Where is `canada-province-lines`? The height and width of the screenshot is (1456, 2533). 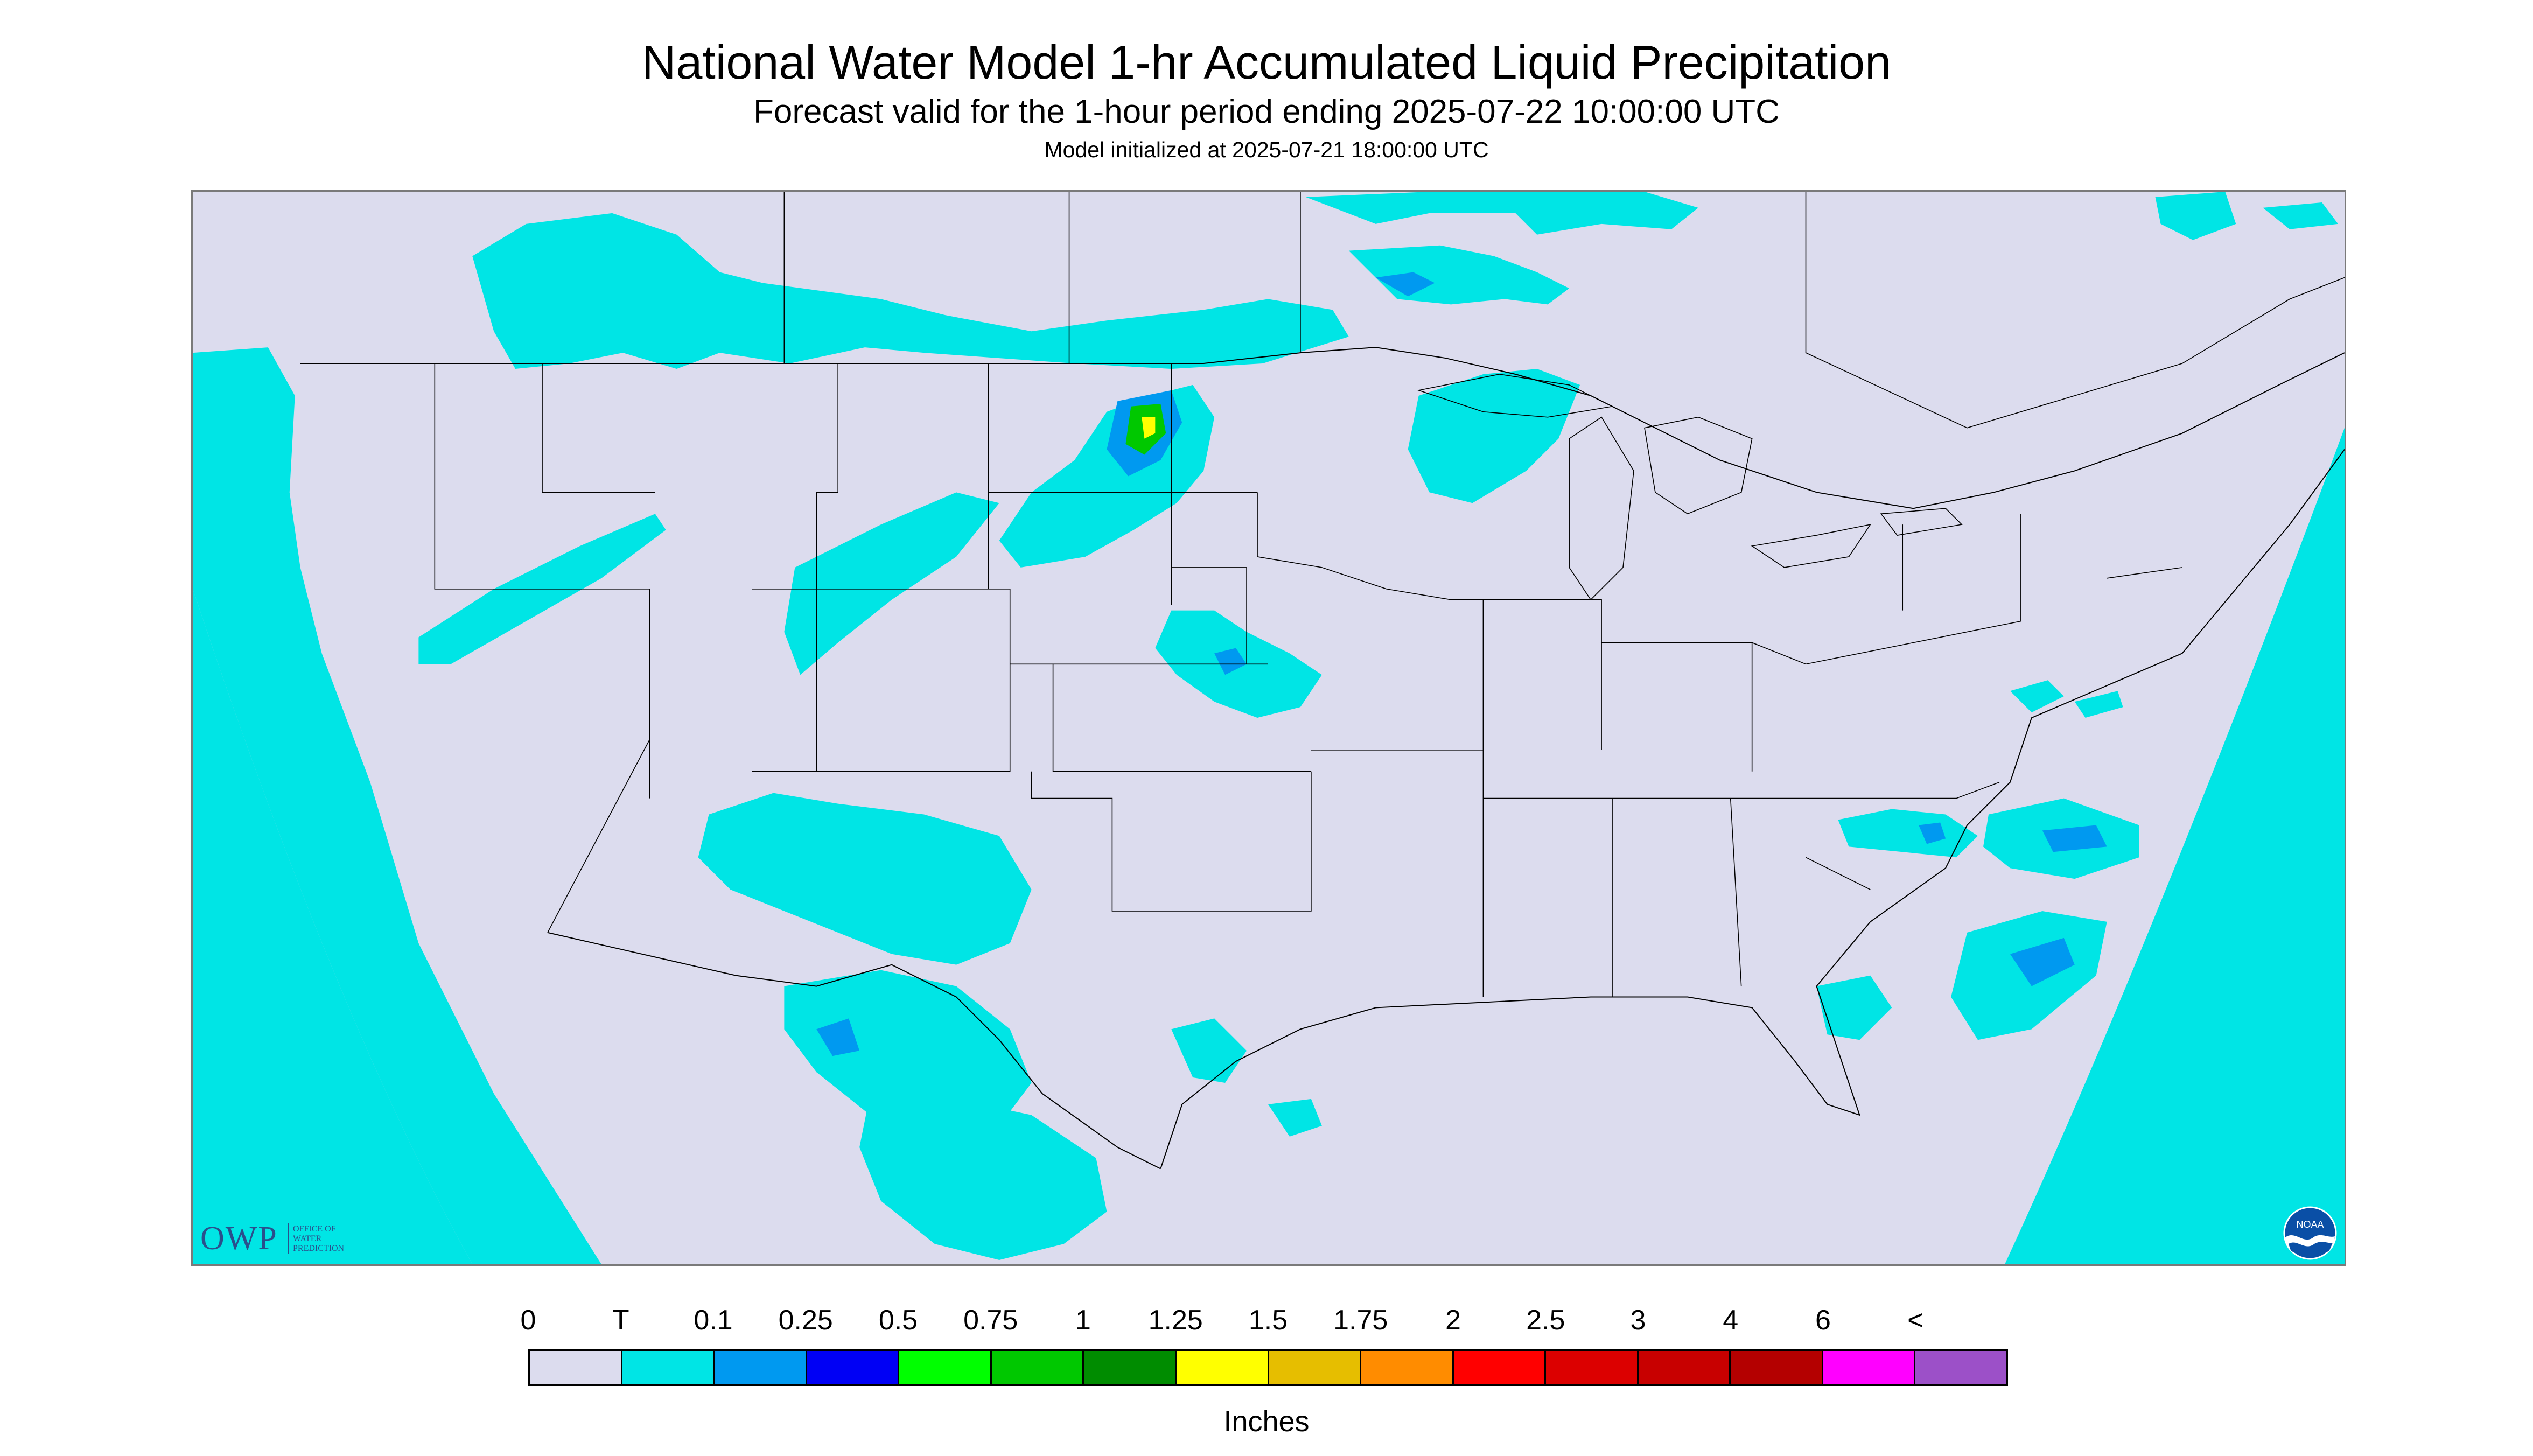 canada-province-lines is located at coordinates (1564, 310).